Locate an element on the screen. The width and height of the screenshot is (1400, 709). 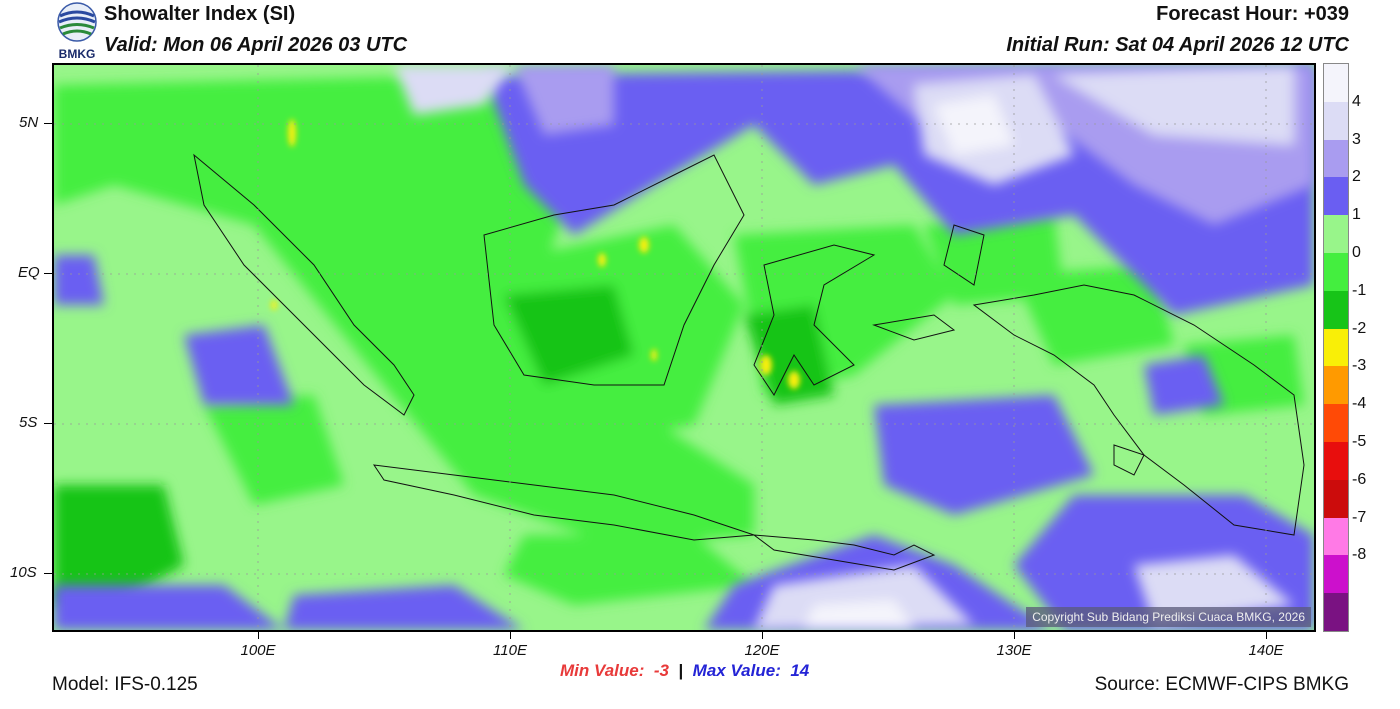
lon-label-110e: 110E is located at coordinates (510, 650).